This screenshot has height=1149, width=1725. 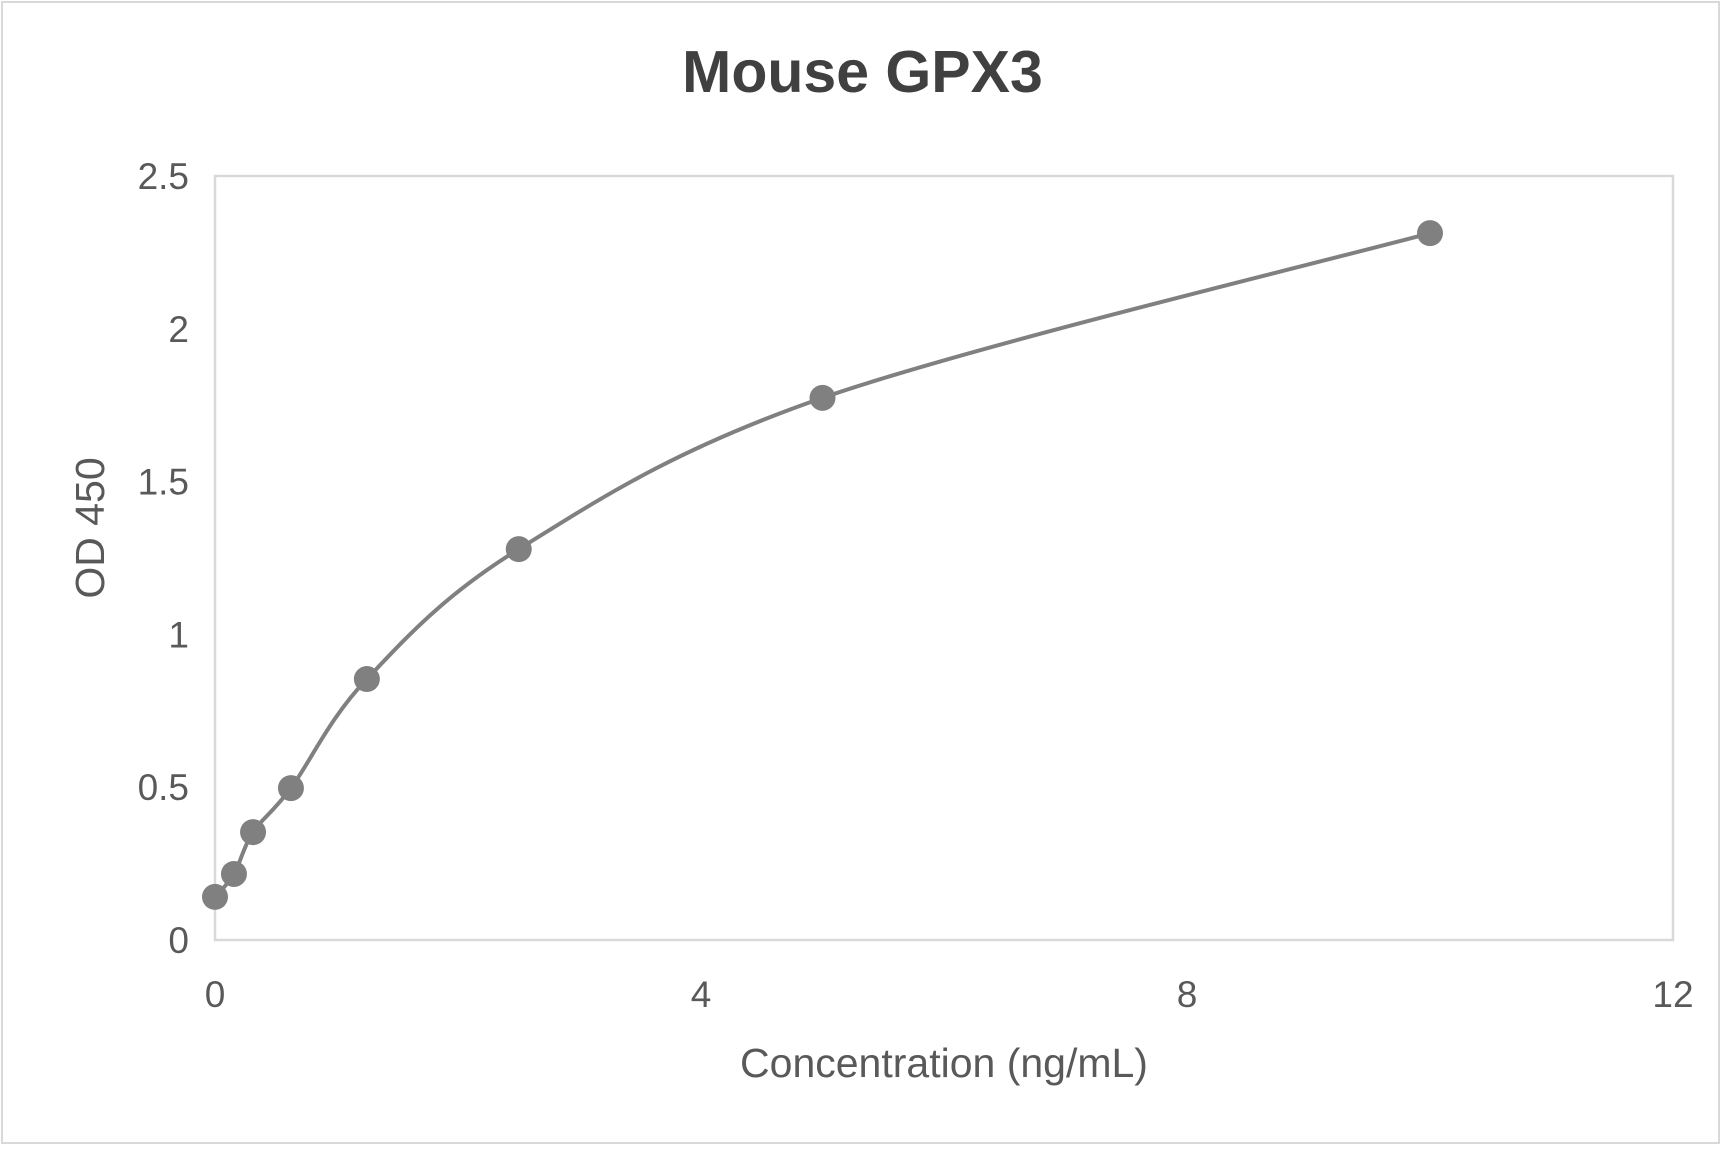 I want to click on y-tick-label: 0, so click(x=178, y=940).